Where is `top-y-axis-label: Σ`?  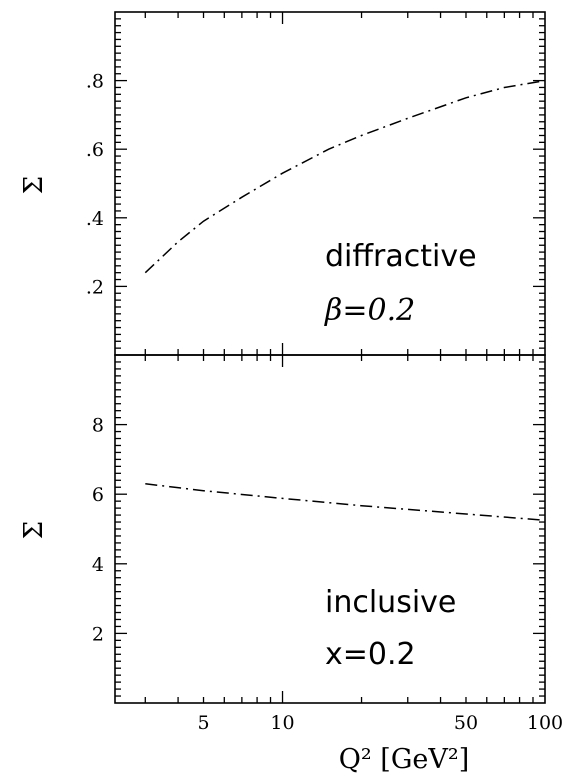 top-y-axis-label: Σ is located at coordinates (34, 185).